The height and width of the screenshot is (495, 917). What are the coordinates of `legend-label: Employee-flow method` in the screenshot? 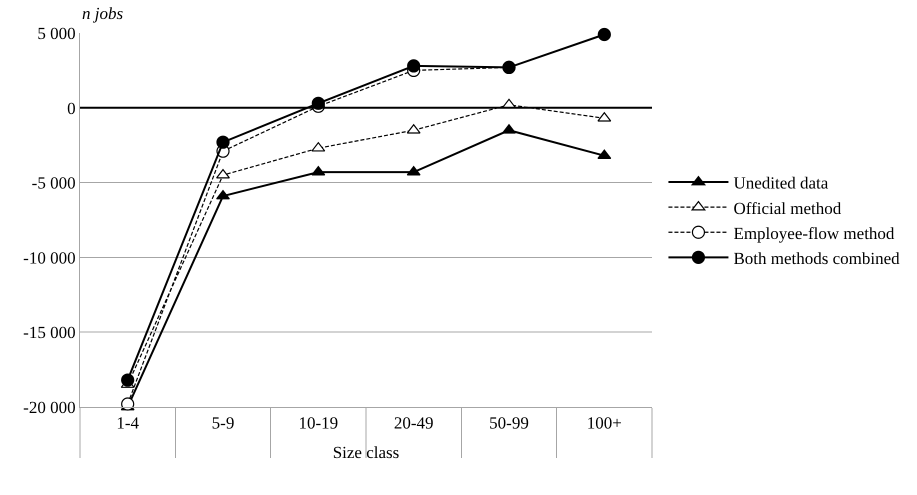 It's located at (814, 233).